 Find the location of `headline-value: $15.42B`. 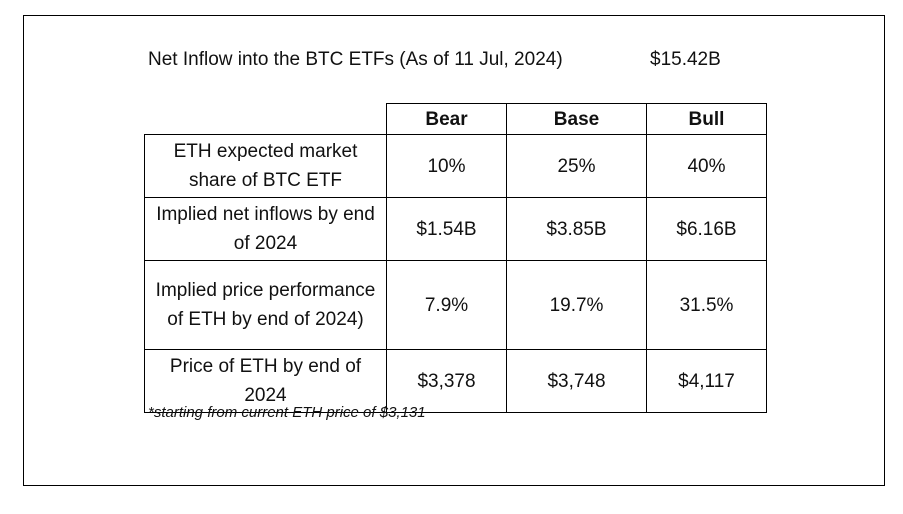

headline-value: $15.42B is located at coordinates (685, 59).